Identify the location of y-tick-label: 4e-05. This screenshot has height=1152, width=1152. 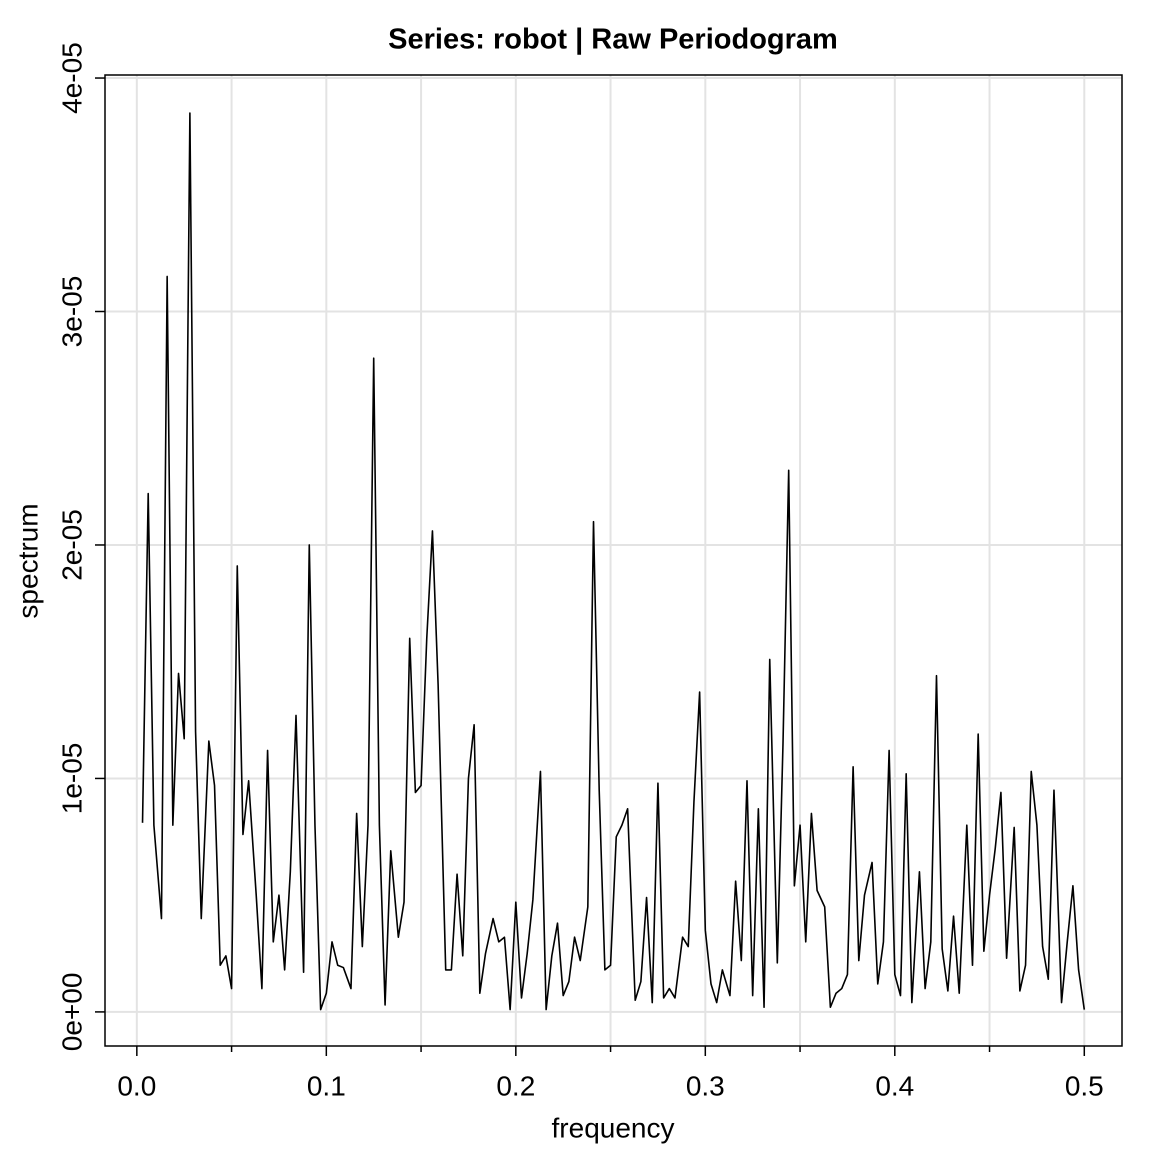
(71, 78).